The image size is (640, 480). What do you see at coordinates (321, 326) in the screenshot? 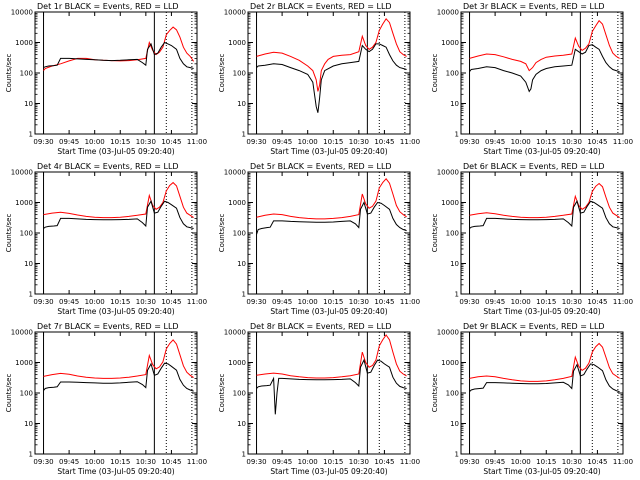
I see `panel-title: Det 8r BLACK = Events, RED = LLD` at bounding box center [321, 326].